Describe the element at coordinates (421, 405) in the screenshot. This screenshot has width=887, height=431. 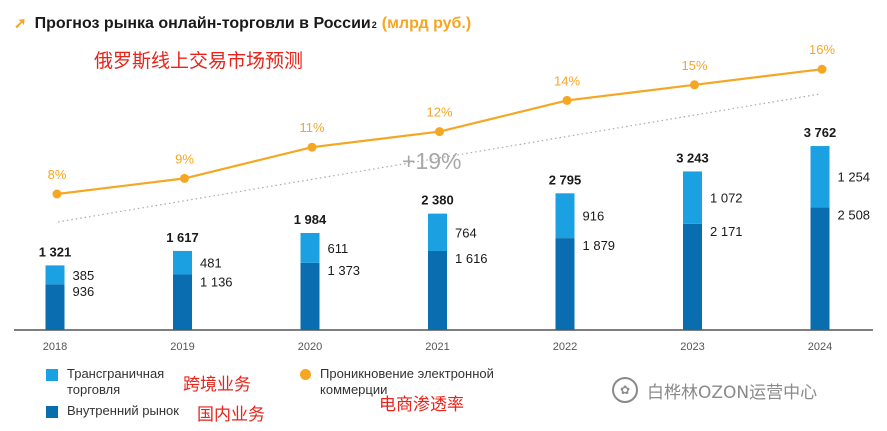
I see `penetration-cn: 电商渗透率` at that location.